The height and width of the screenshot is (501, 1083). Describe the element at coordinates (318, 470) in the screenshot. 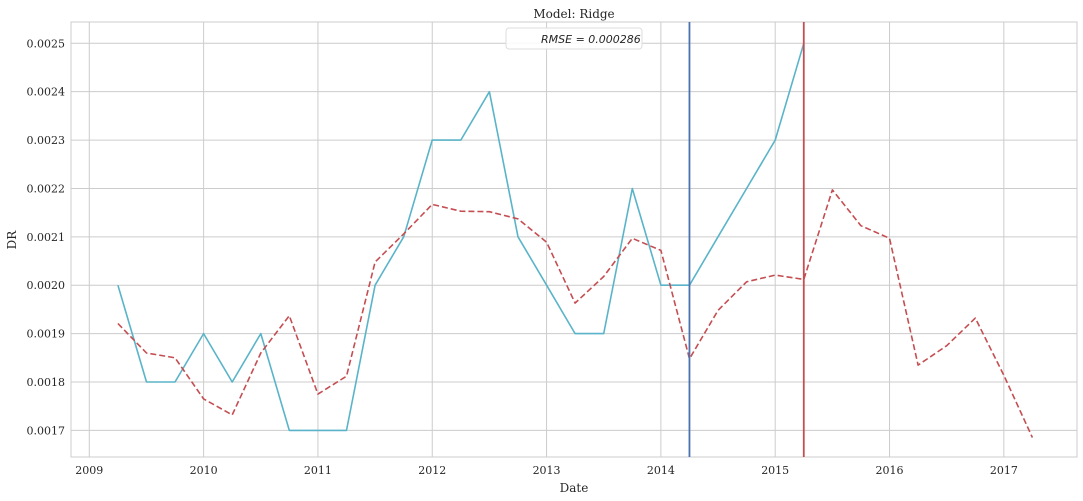

I see `x-tick-label: 2011` at that location.